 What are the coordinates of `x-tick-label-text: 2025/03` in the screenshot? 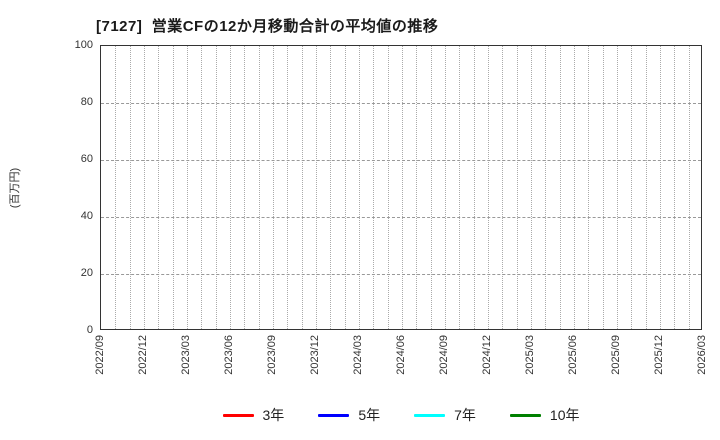 It's located at (530, 355).